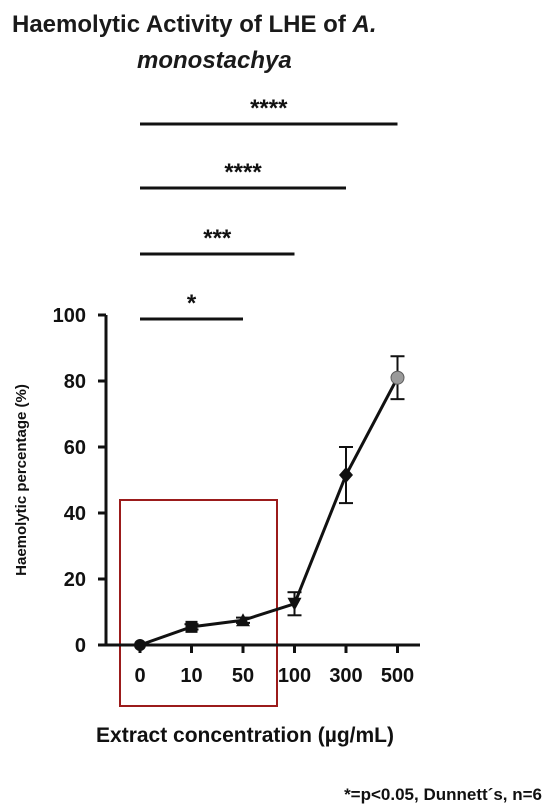  What do you see at coordinates (274, 666) in the screenshot?
I see `x-axis-ticks: 0 10 50 100 300 500` at bounding box center [274, 666].